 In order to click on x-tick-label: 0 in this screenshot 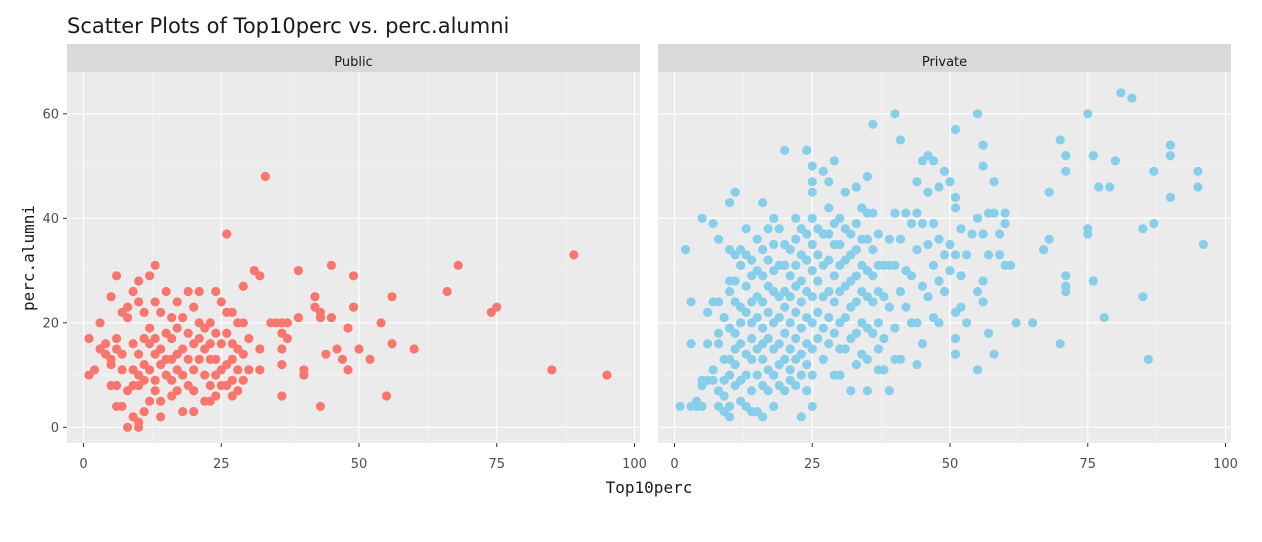, I will do `click(83, 464)`.